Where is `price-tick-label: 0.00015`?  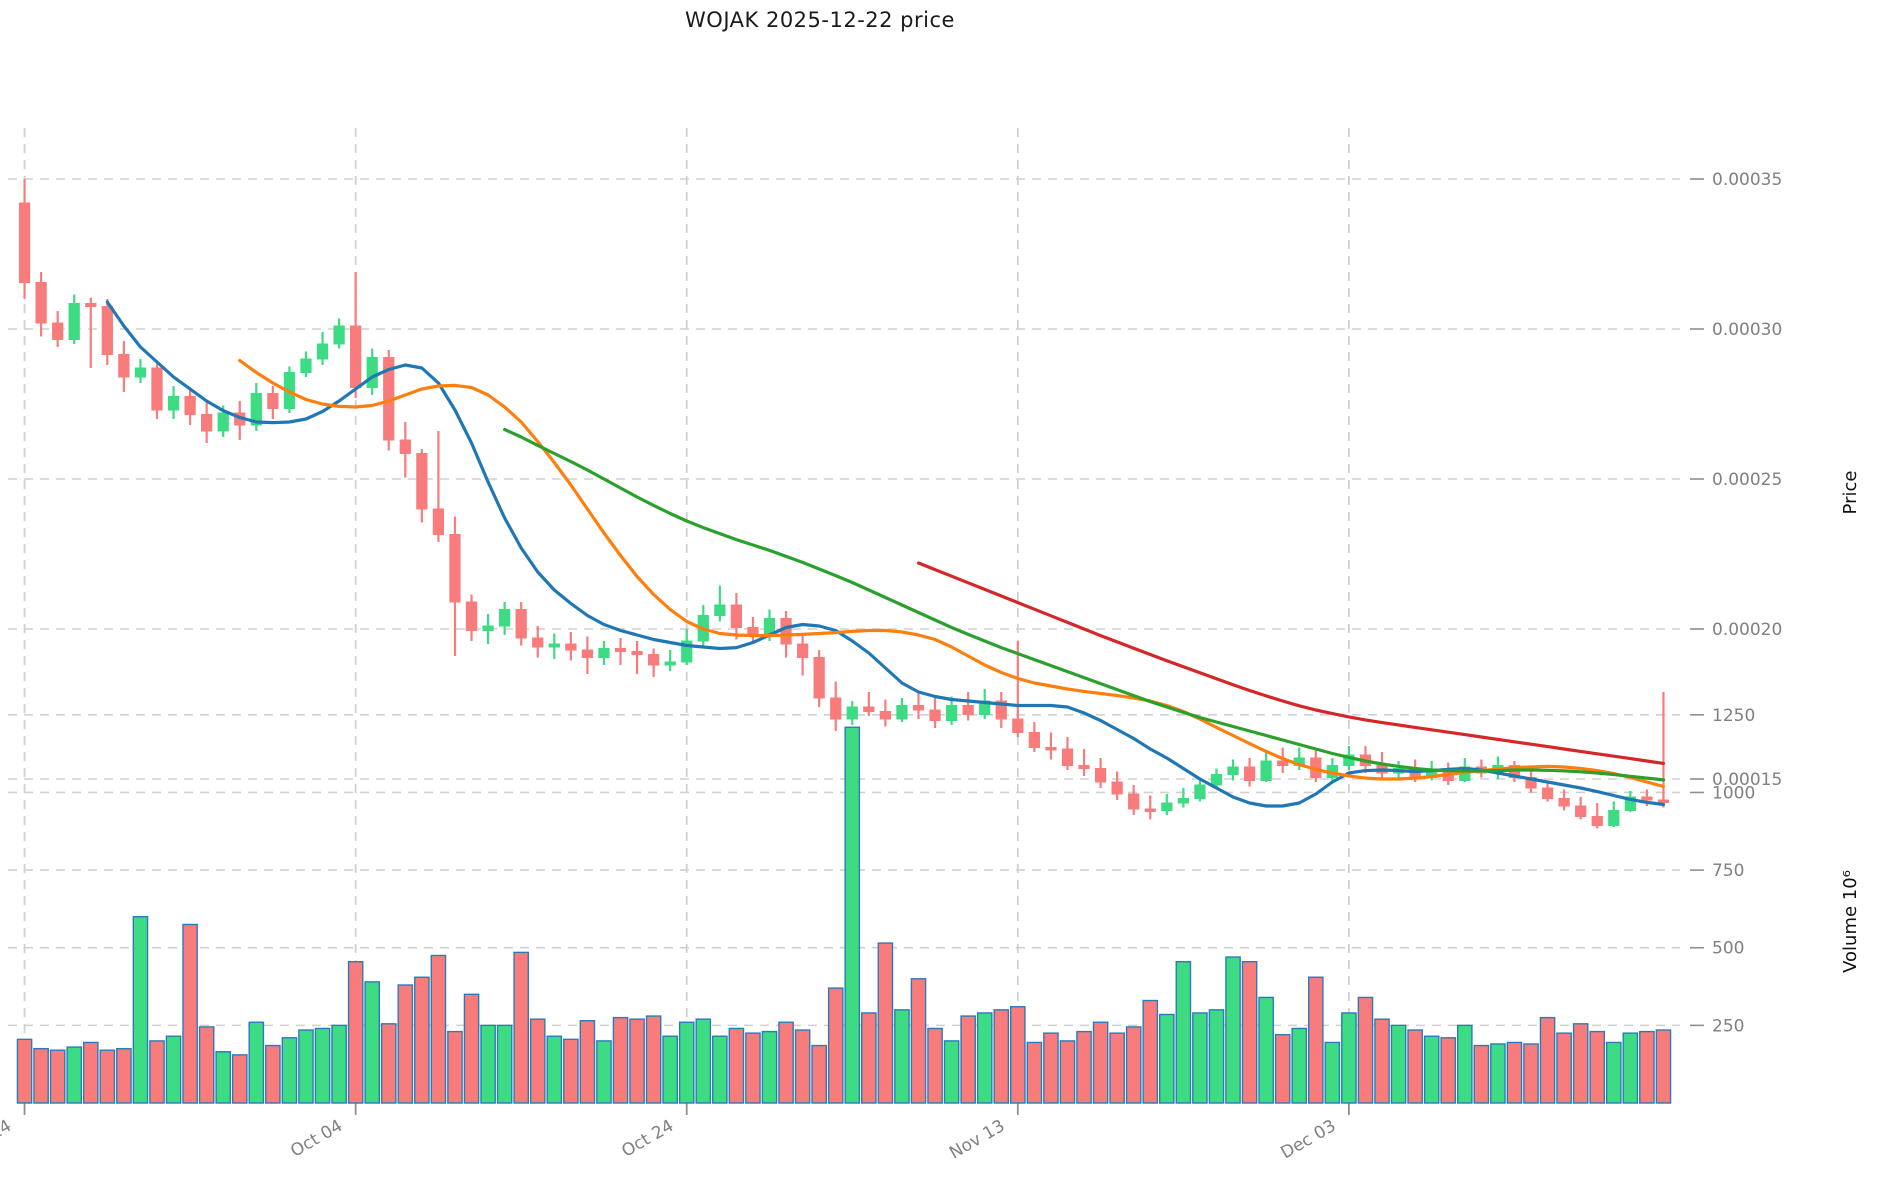
price-tick-label: 0.00015 is located at coordinates (1747, 780).